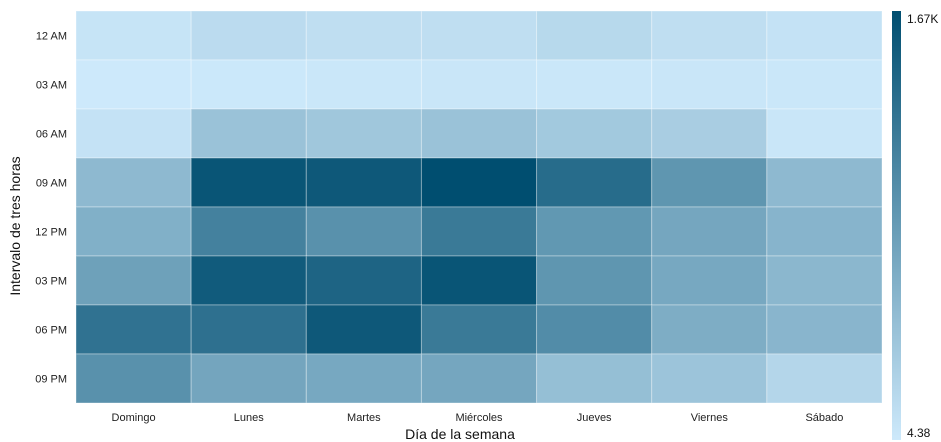 The width and height of the screenshot is (941, 442). What do you see at coordinates (919, 433) in the screenshot?
I see `color-legend-min-label: 4.38` at bounding box center [919, 433].